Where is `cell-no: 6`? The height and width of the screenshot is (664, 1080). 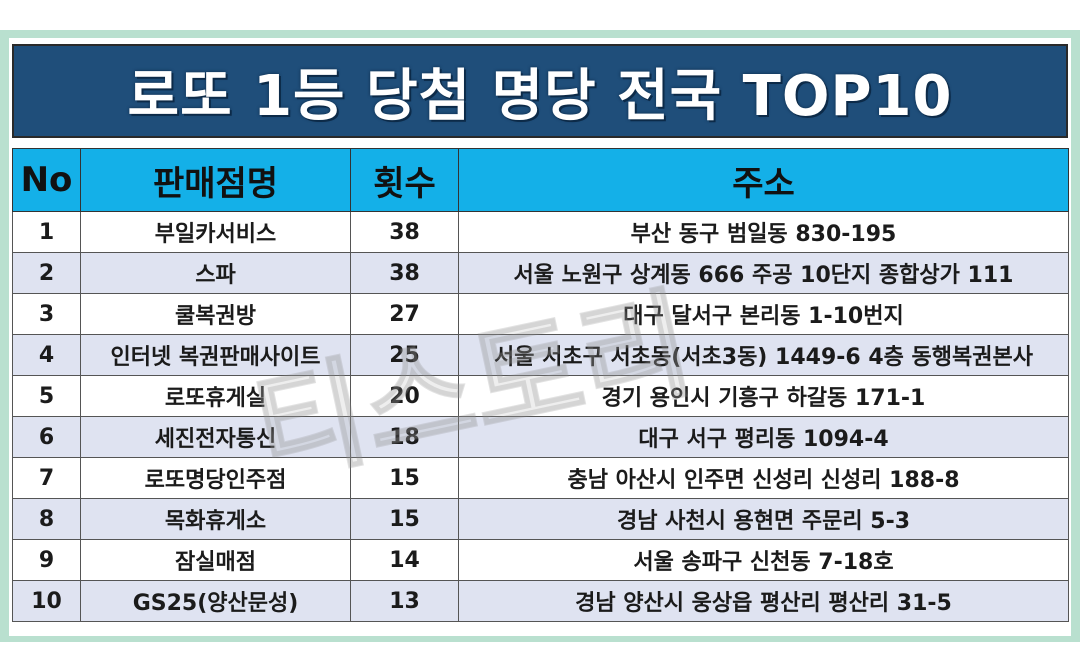 cell-no: 6 is located at coordinates (46, 437).